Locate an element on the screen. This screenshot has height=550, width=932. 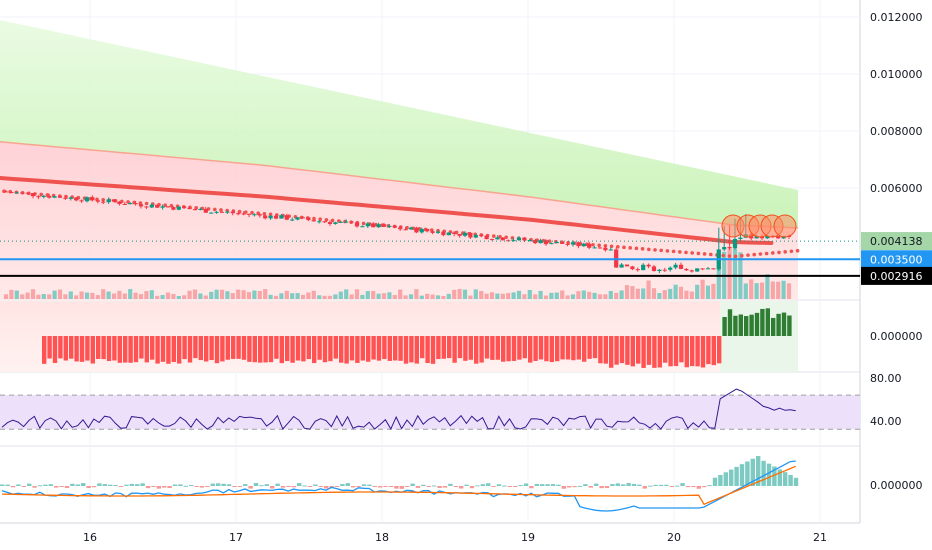
volume-bars is located at coordinates (397, 274).